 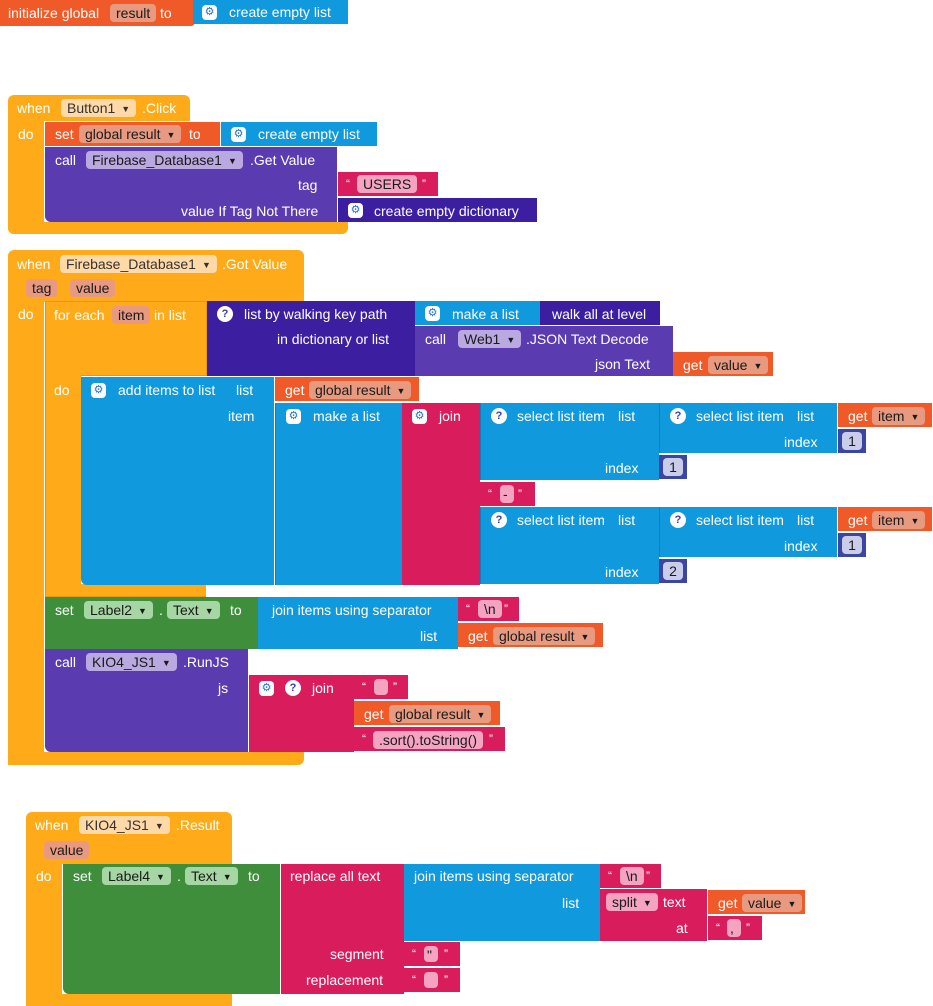 I want to click on initialize-global-block: initialize global result to, so click(x=97, y=13).